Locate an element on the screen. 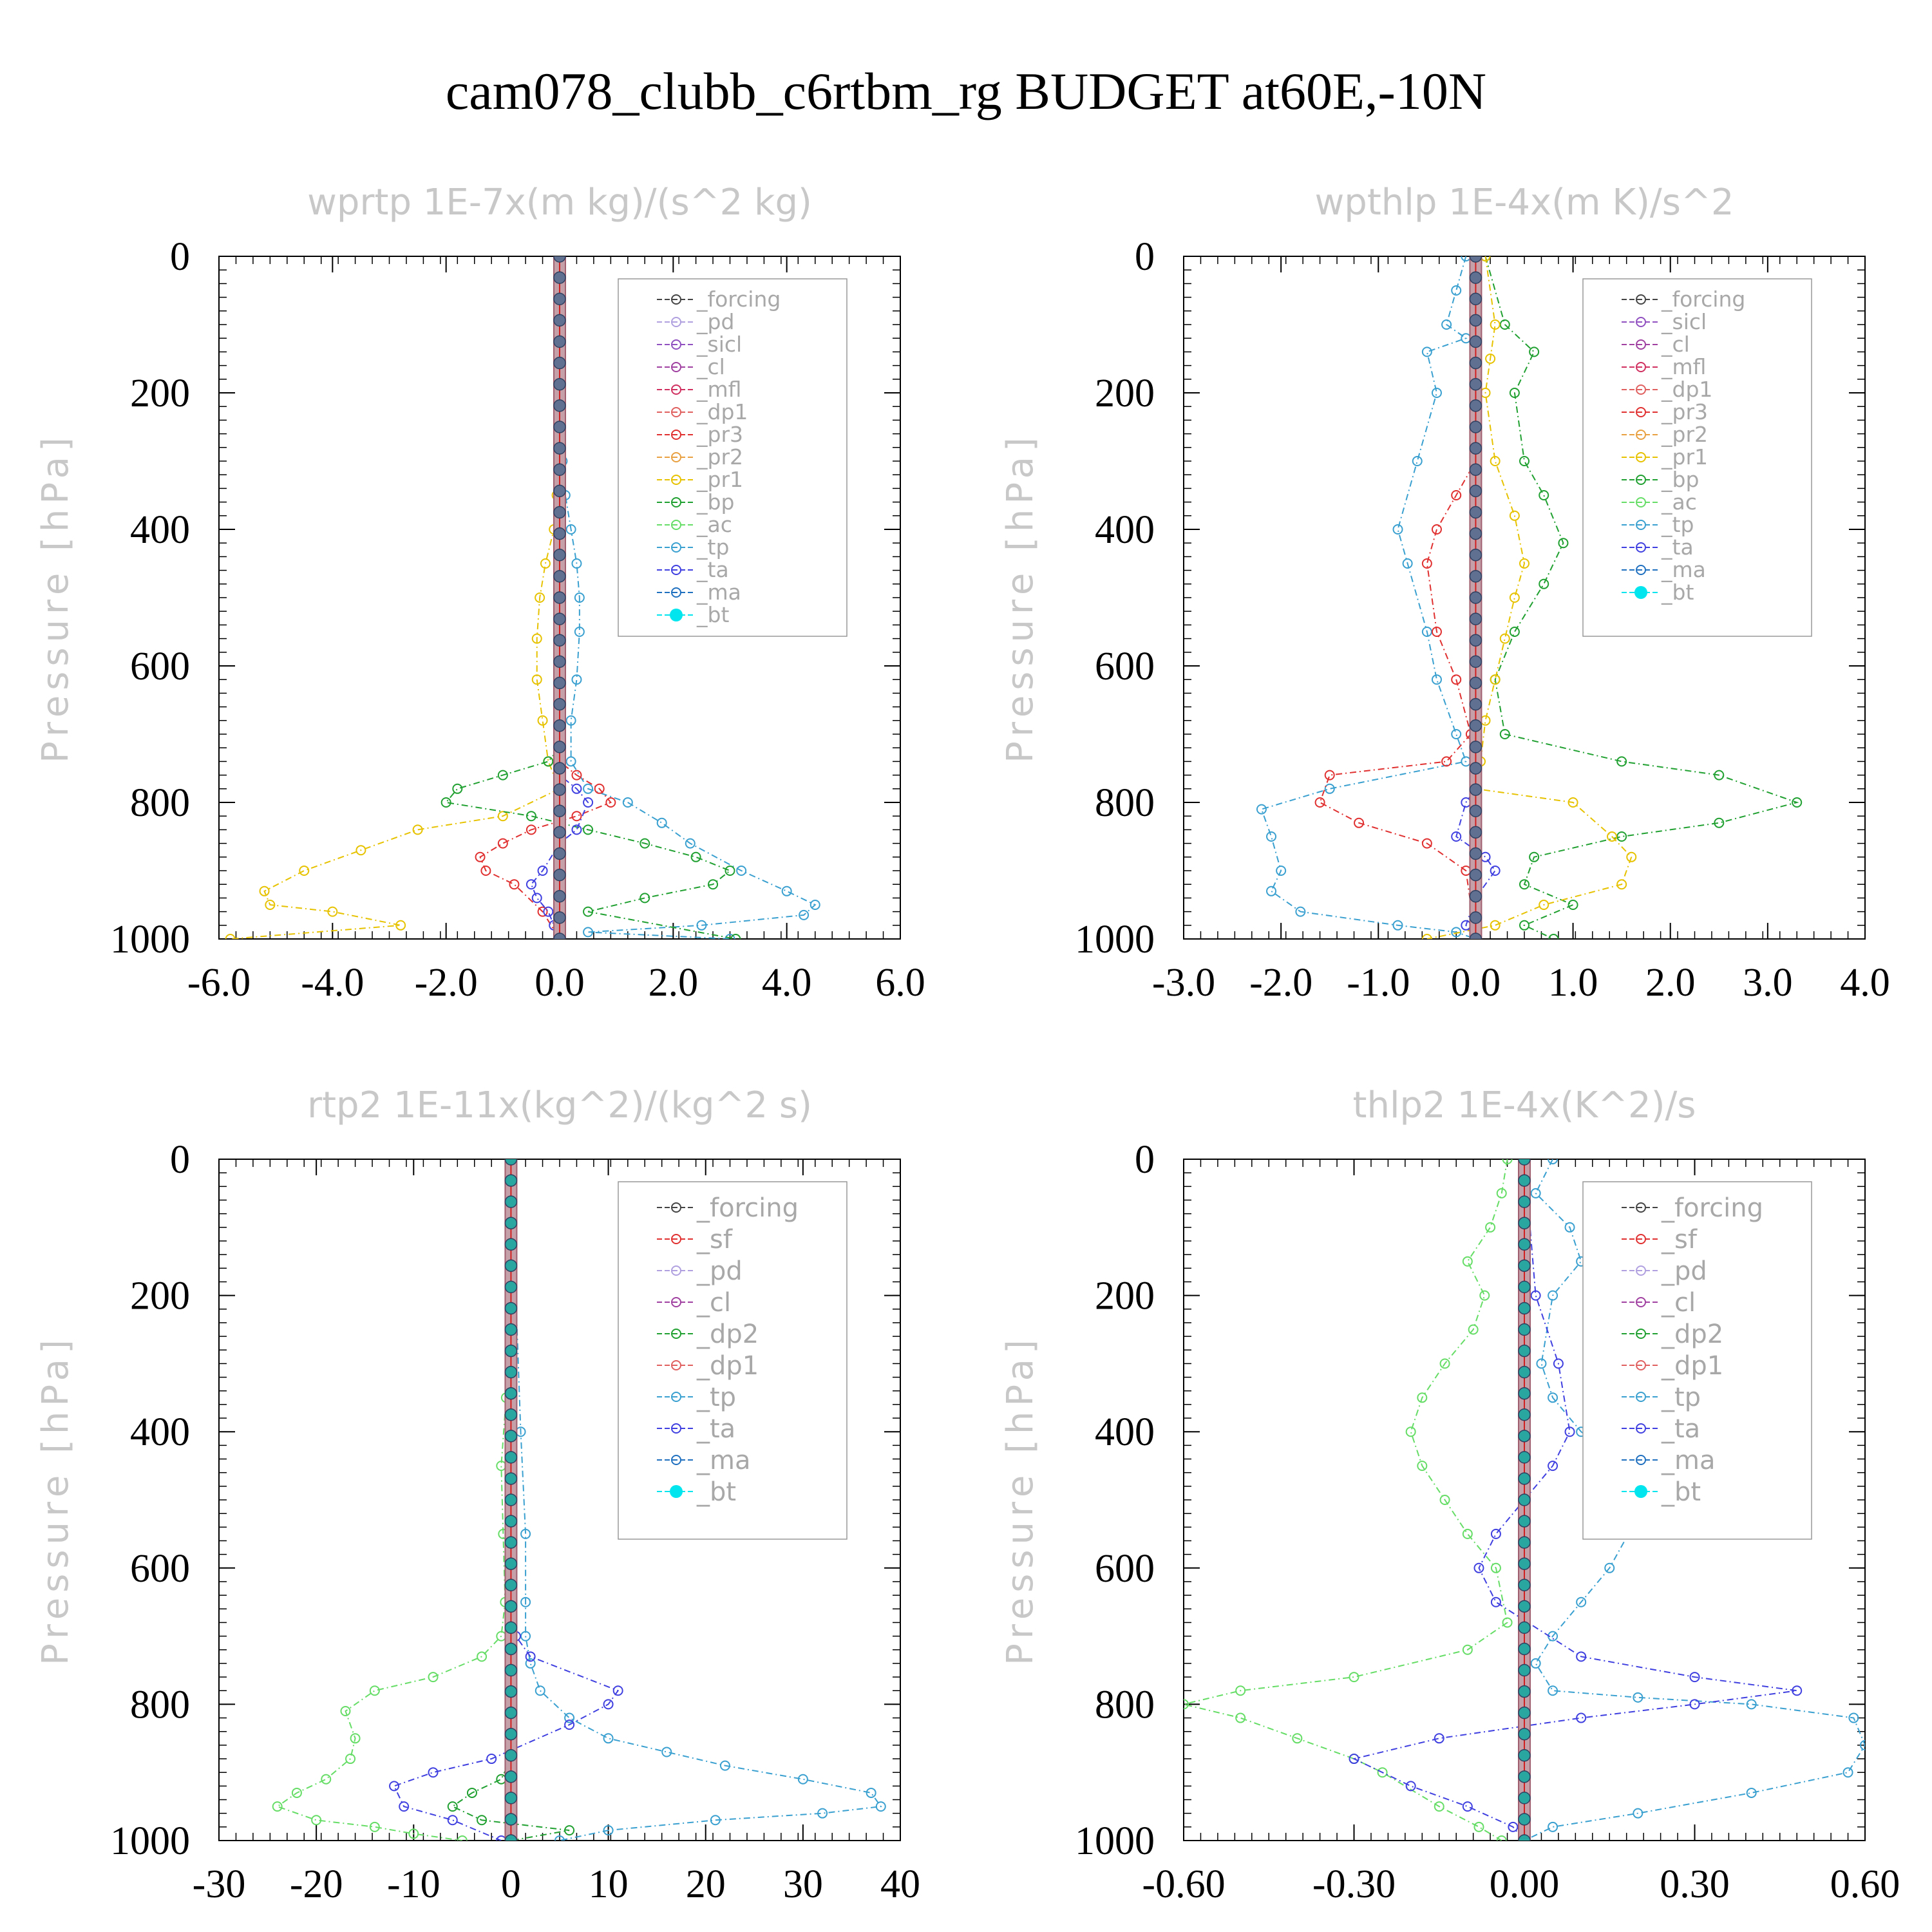  panel-title: wpthlp 1E-4x(m K)/s^2 is located at coordinates (1524, 202).